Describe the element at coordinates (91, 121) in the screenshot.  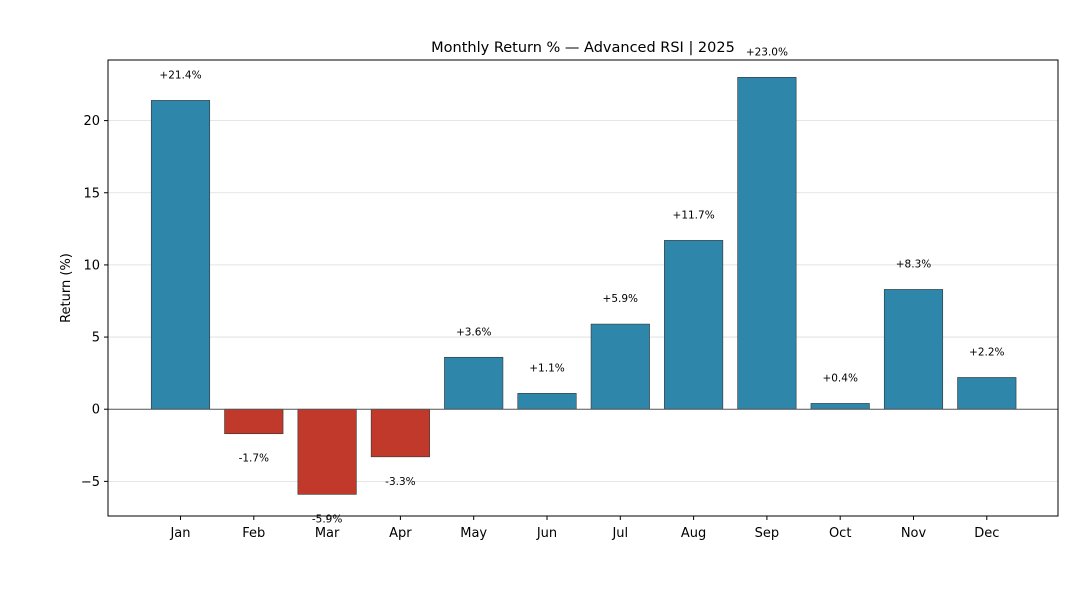
I see `y-tick-label: 20` at that location.